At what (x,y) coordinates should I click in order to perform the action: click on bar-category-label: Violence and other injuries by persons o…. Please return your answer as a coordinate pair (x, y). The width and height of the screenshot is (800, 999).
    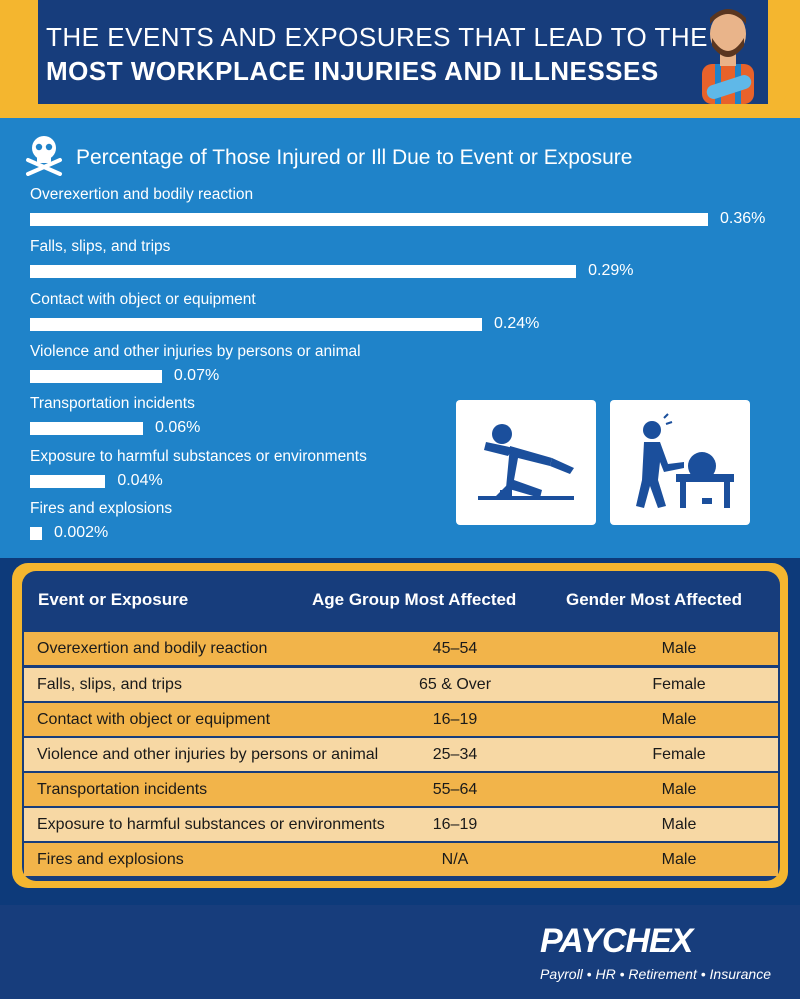
    Looking at the image, I should click on (195, 351).